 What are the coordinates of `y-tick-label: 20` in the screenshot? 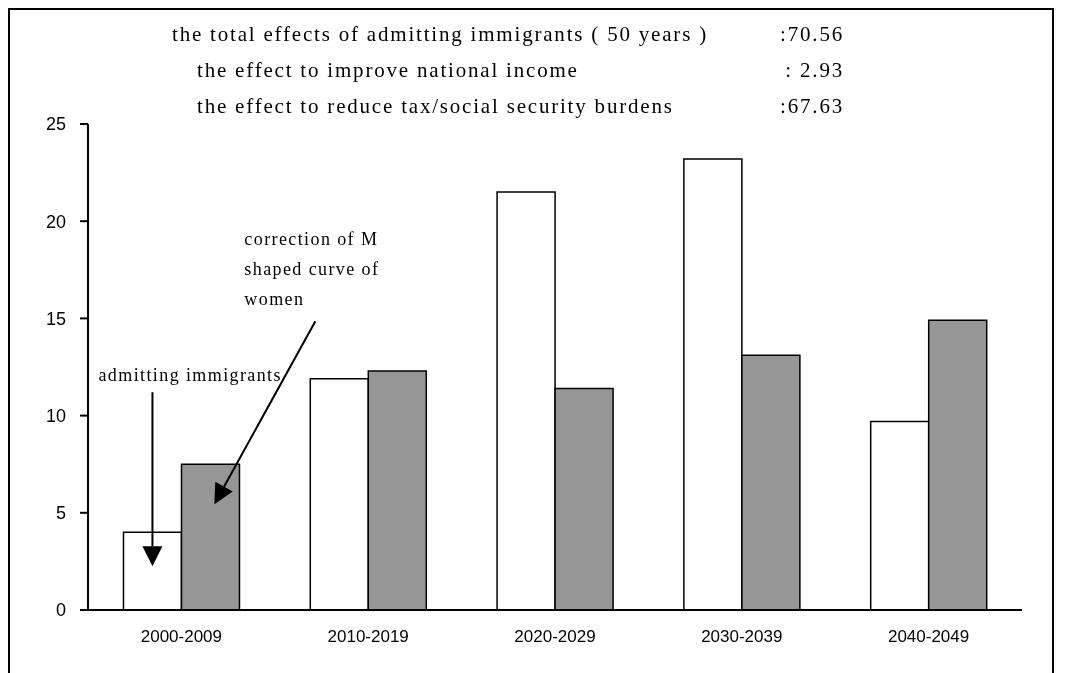 It's located at (55, 221).